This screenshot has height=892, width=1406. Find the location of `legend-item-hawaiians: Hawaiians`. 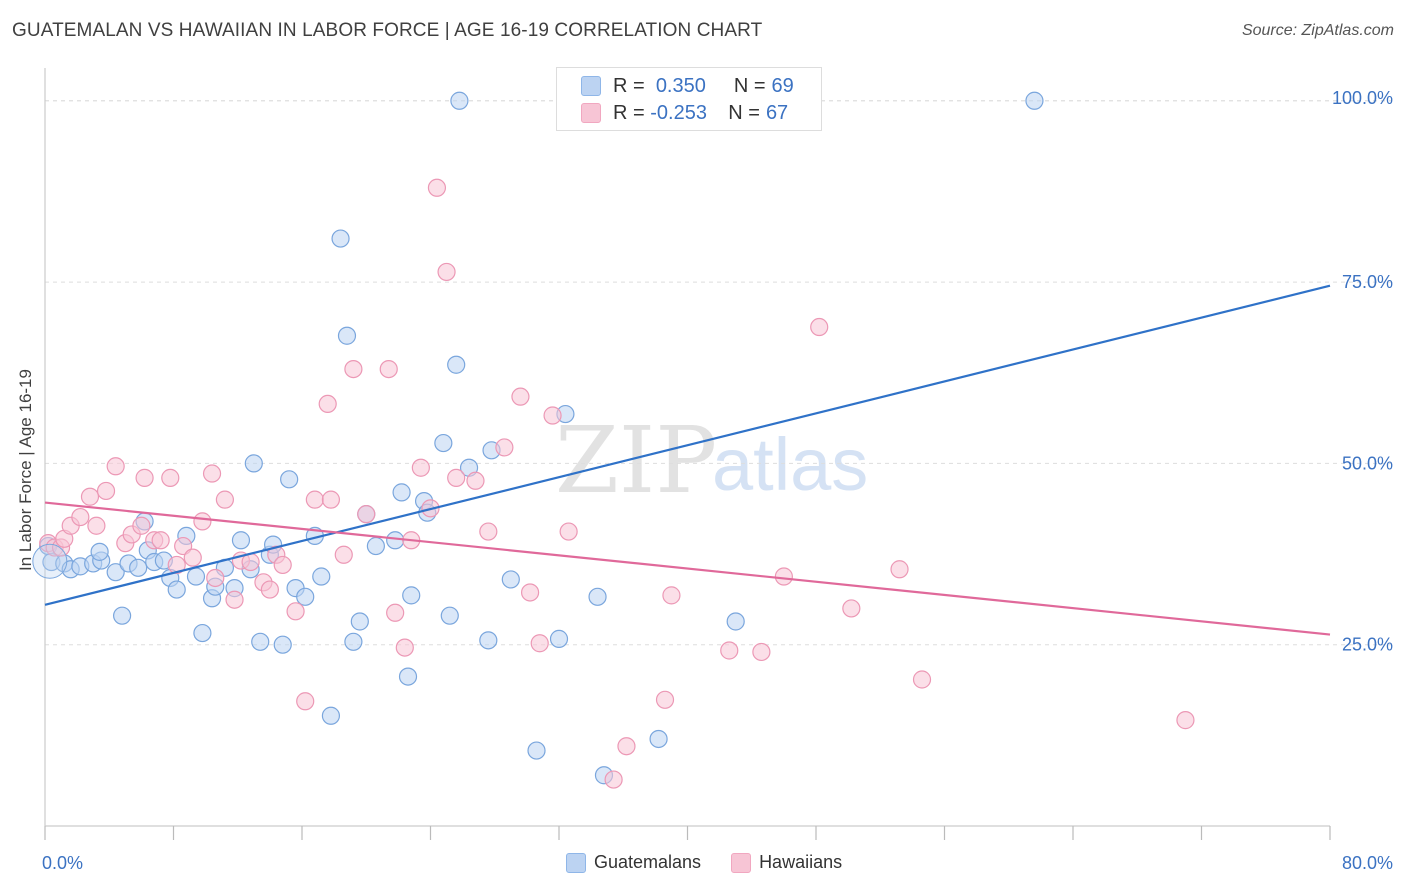

legend-item-hawaiians: Hawaiians is located at coordinates (786, 862).